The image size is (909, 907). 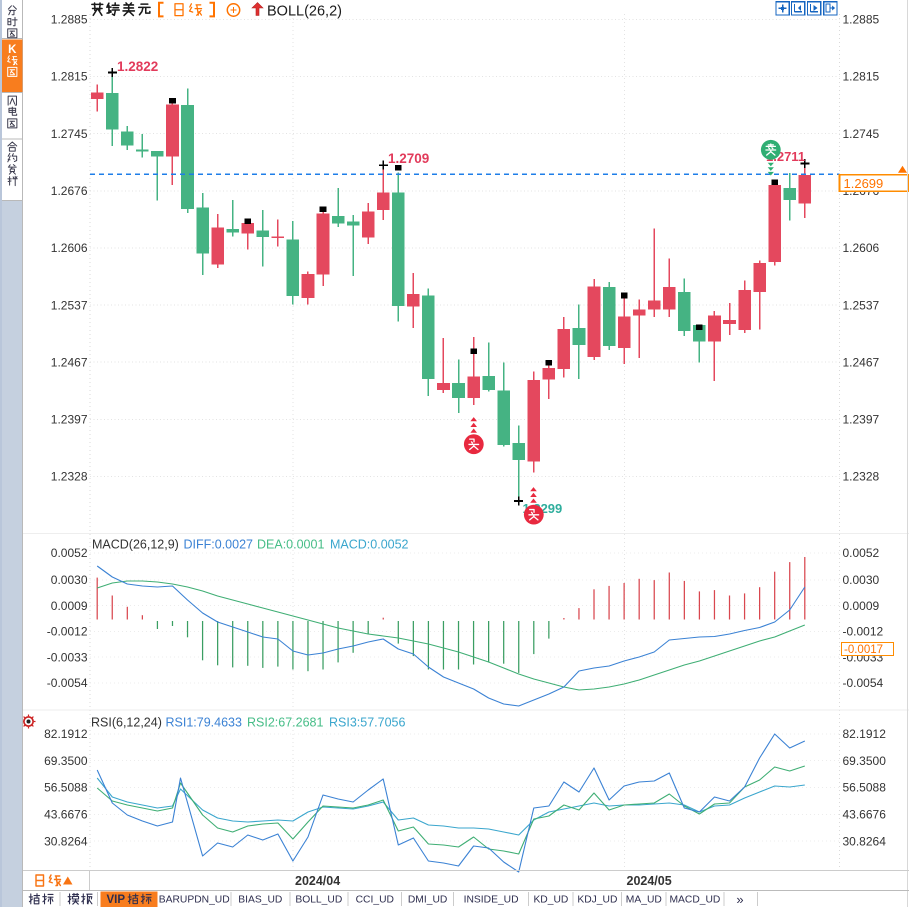 What do you see at coordinates (290, 545) in the screenshot?
I see `svg-text: DEA:0.0001` at bounding box center [290, 545].